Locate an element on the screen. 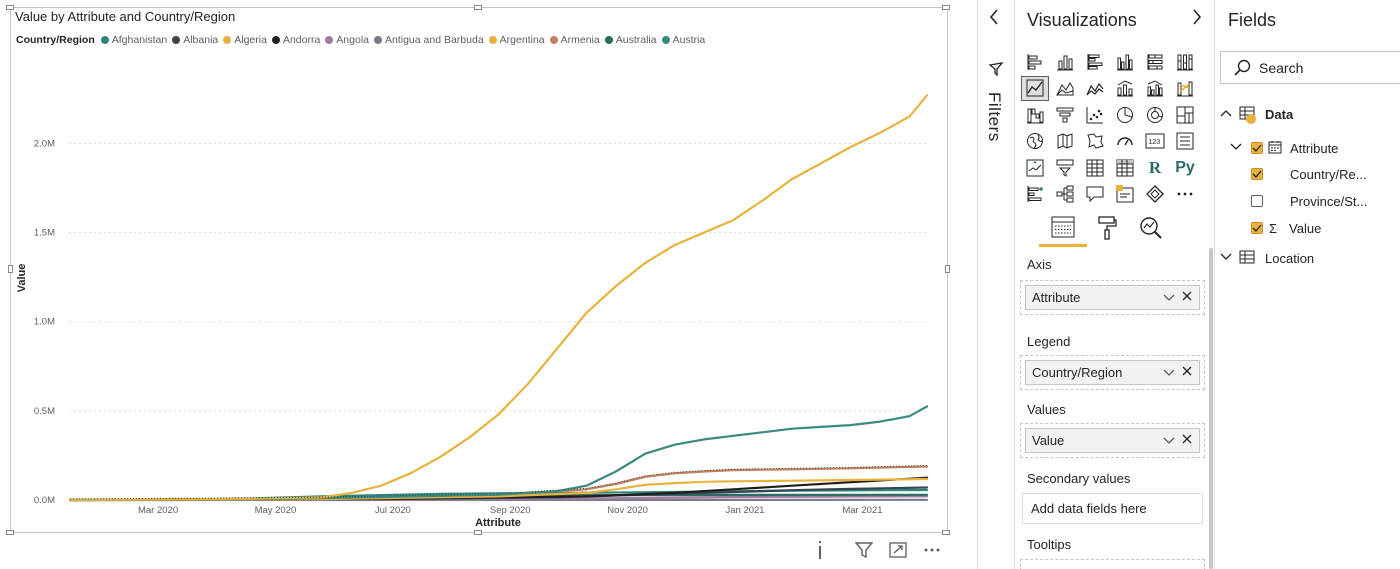  clustered-column-chart-icon is located at coordinates (1125, 61).